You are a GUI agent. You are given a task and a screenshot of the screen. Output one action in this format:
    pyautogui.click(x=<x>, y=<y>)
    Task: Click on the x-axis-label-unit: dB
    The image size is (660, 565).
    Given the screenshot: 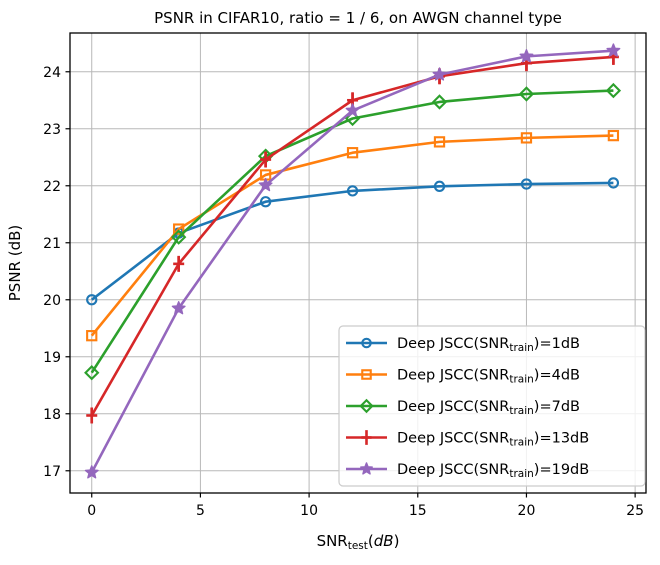 What is the action you would take?
    pyautogui.click(x=384, y=541)
    